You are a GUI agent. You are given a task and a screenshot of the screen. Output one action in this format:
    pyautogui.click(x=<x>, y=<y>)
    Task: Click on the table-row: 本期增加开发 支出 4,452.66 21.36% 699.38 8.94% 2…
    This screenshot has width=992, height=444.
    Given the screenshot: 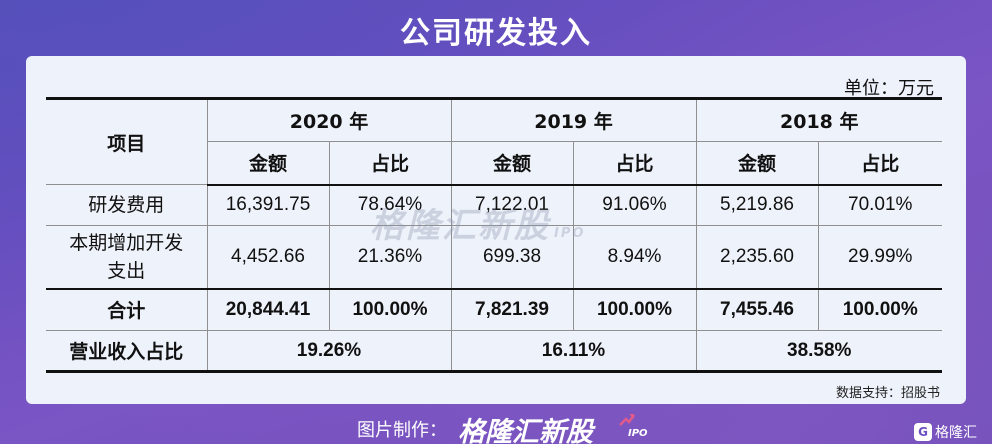 What is the action you would take?
    pyautogui.click(x=494, y=257)
    